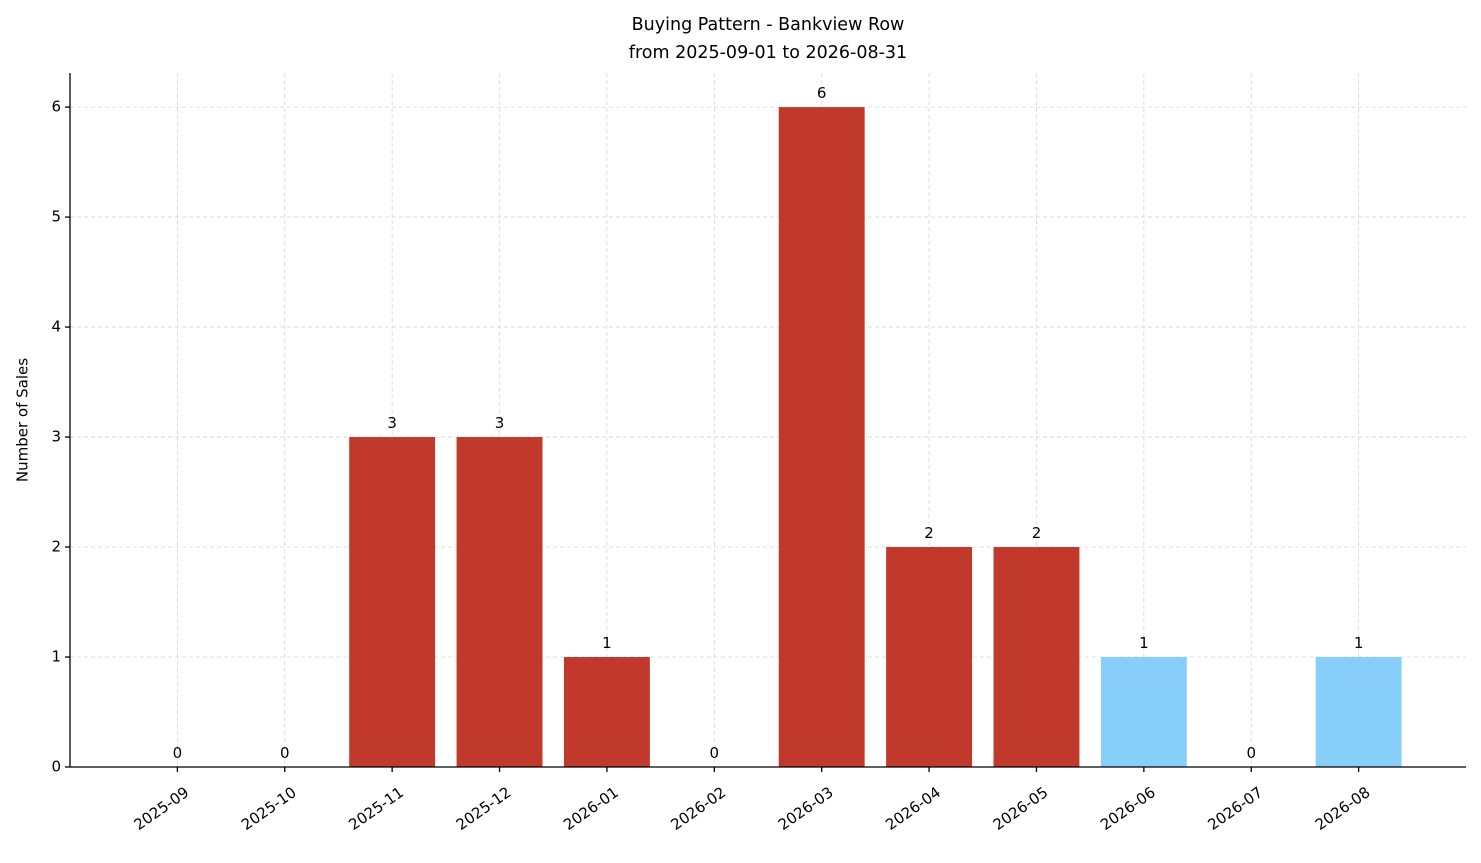 This screenshot has width=1481, height=863. I want to click on x-tick-label: 2026-06, so click(1128, 808).